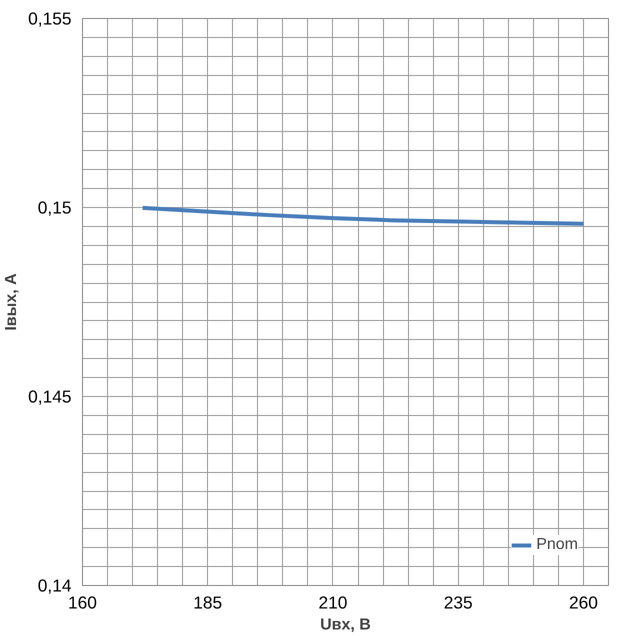 Image resolution: width=633 pixels, height=636 pixels. I want to click on x-tick-label: 185, so click(207, 602).